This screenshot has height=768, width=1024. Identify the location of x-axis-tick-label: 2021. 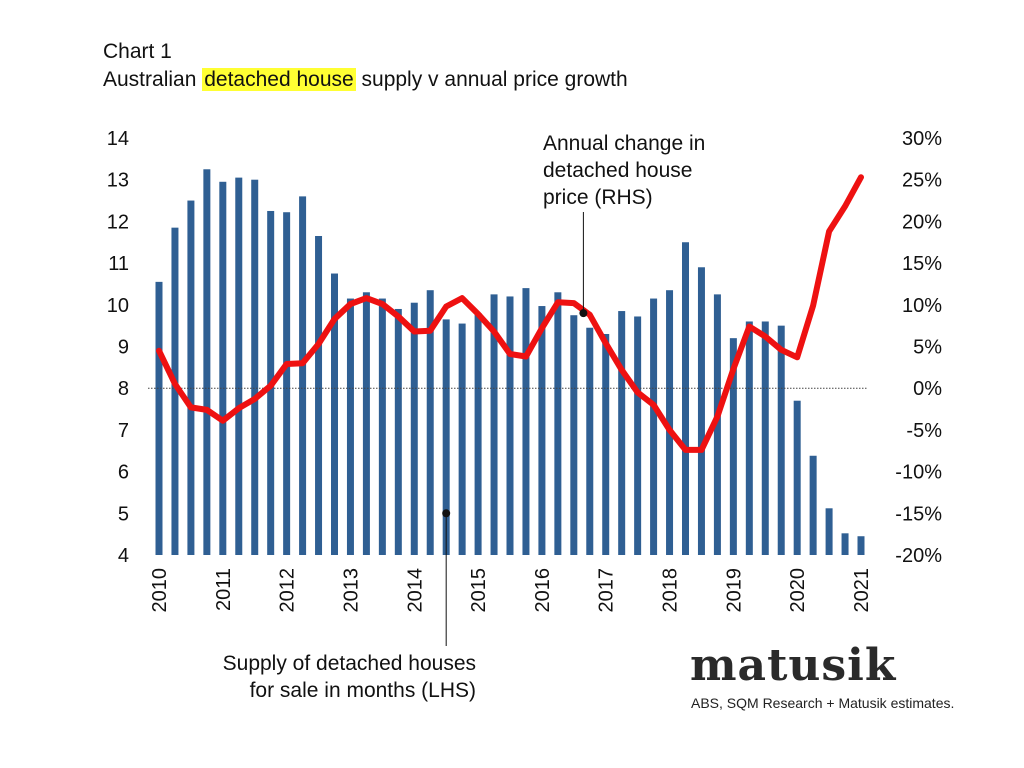
(862, 590).